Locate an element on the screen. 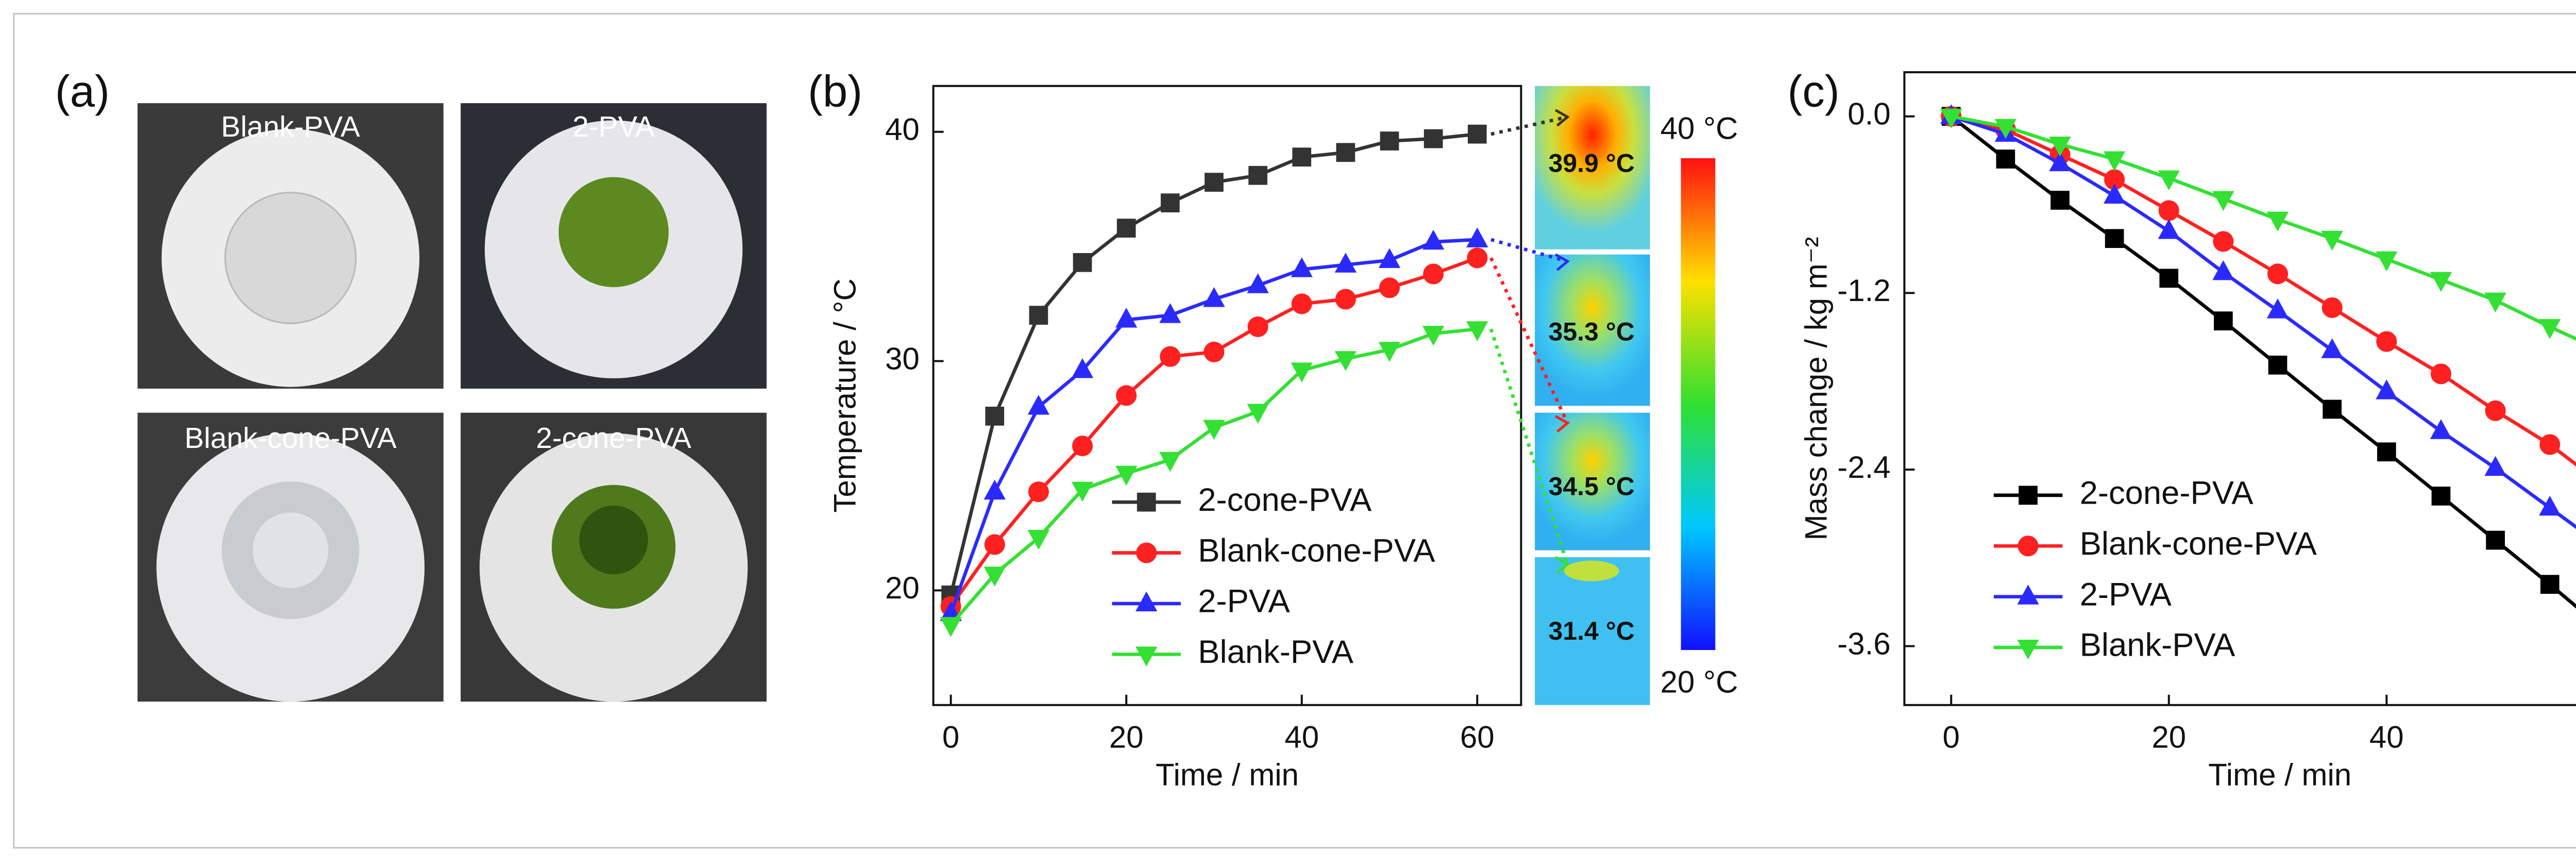 The height and width of the screenshot is (866, 2576). photo-label: 2-PVA is located at coordinates (613, 127).